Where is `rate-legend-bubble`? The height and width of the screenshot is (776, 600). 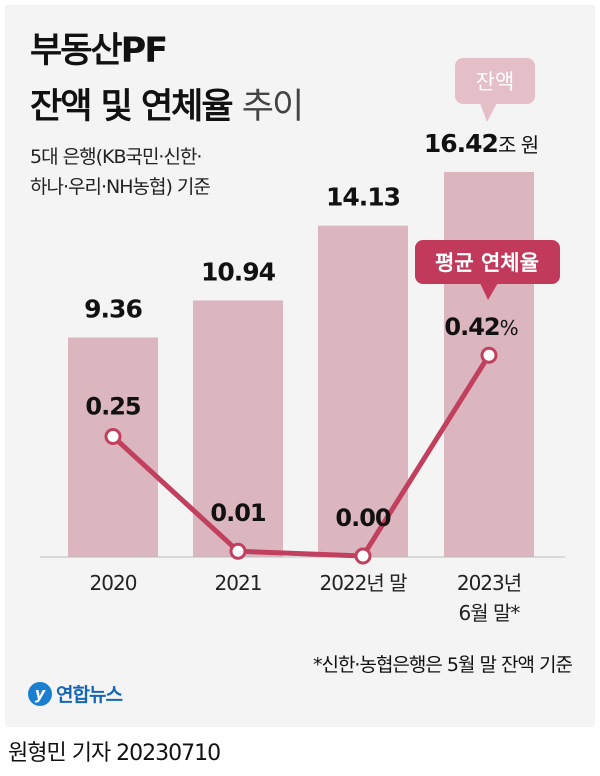 rate-legend-bubble is located at coordinates (487, 262).